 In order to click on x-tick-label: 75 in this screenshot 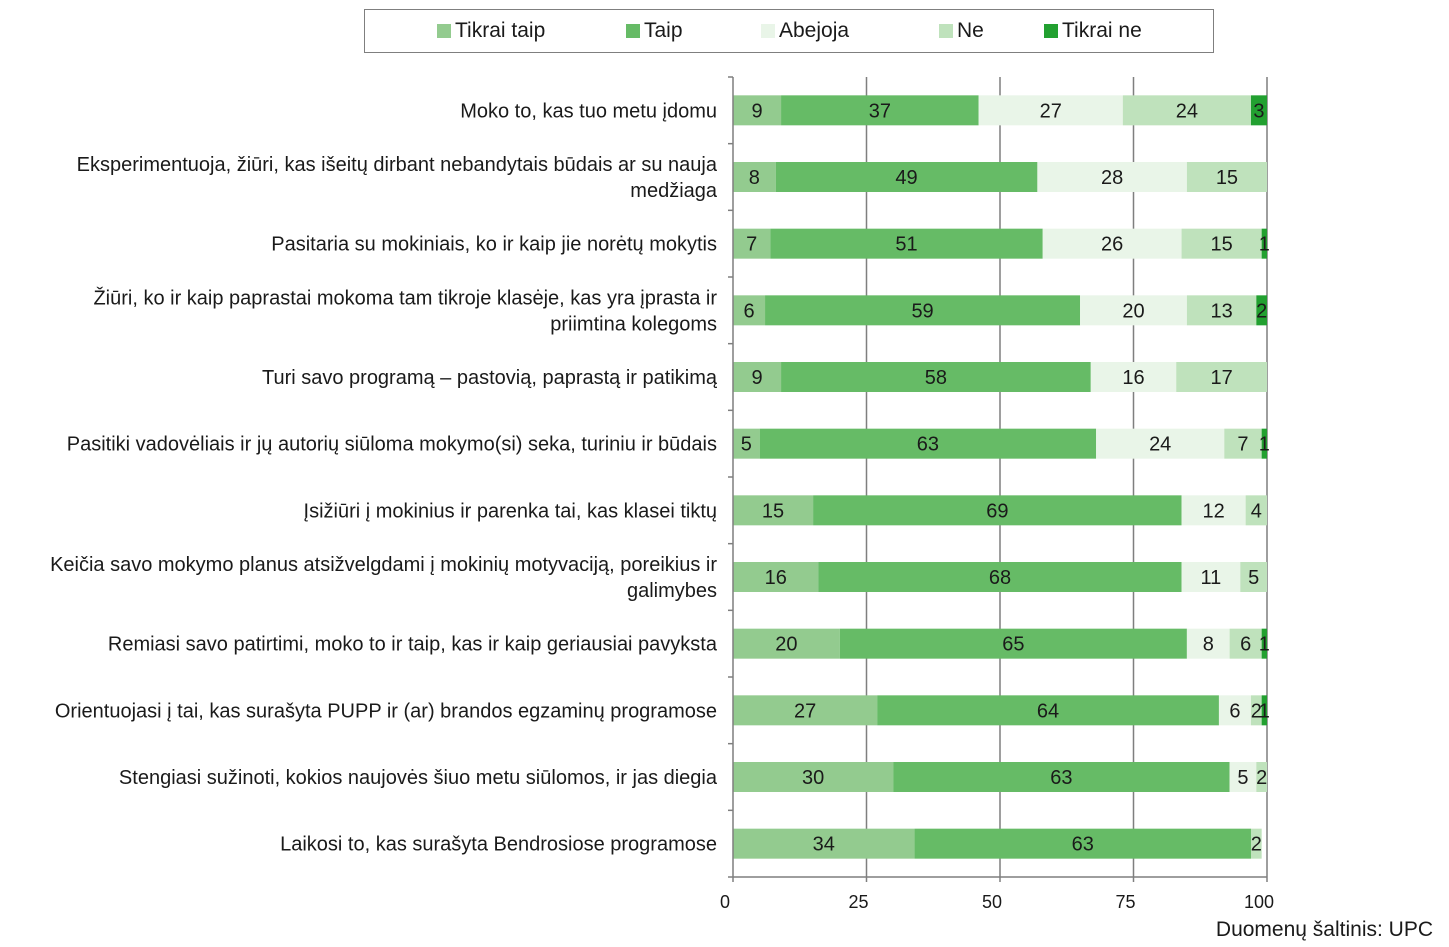, I will do `click(1125, 902)`.